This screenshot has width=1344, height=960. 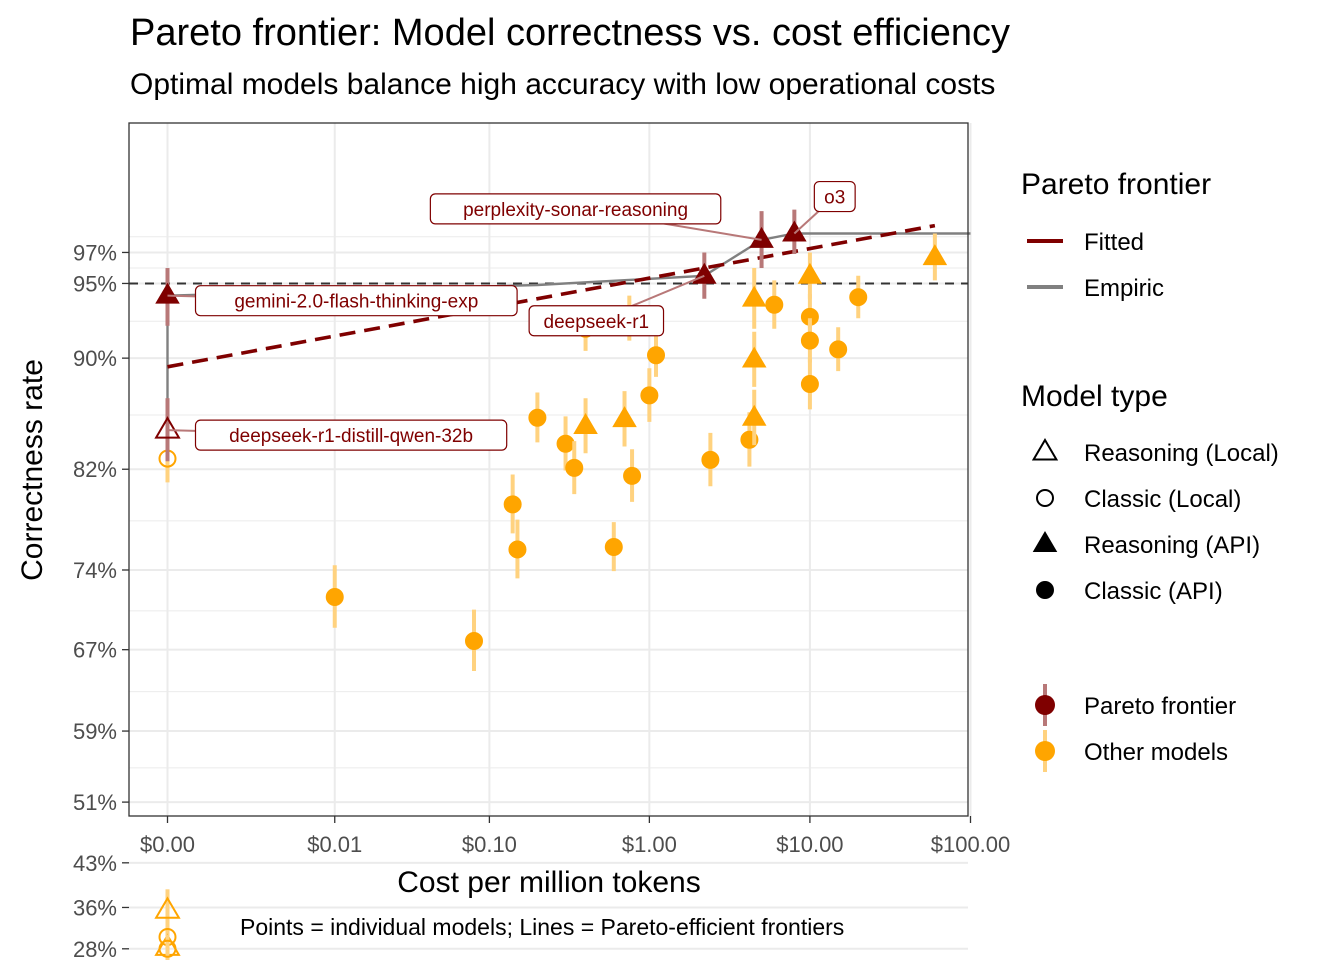 What do you see at coordinates (1153, 591) in the screenshot?
I see `legend-label: Classic (API)` at bounding box center [1153, 591].